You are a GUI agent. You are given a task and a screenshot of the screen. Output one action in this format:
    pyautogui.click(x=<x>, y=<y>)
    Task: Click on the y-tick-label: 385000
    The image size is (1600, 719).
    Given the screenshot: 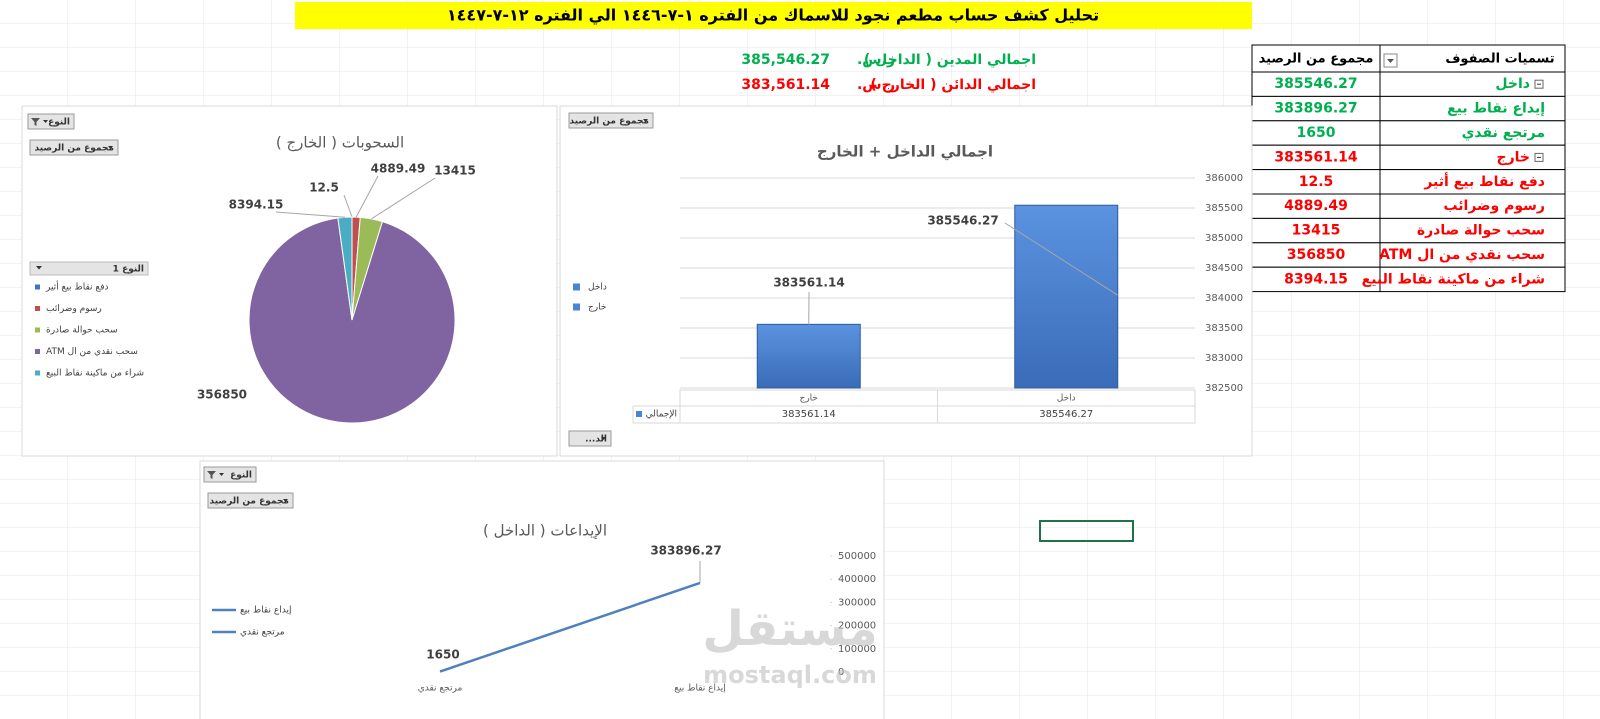 What is the action you would take?
    pyautogui.click(x=1224, y=238)
    